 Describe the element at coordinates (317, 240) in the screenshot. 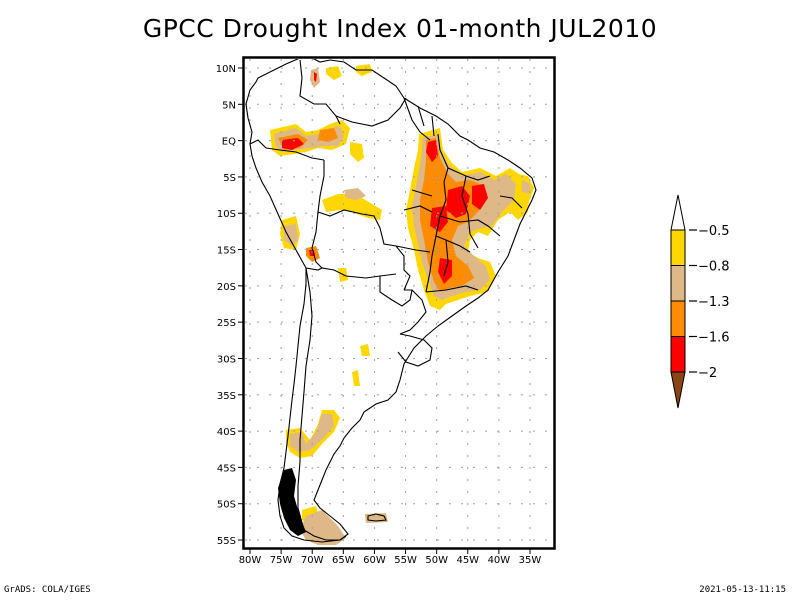

I see `border-peru-bolivia` at that location.